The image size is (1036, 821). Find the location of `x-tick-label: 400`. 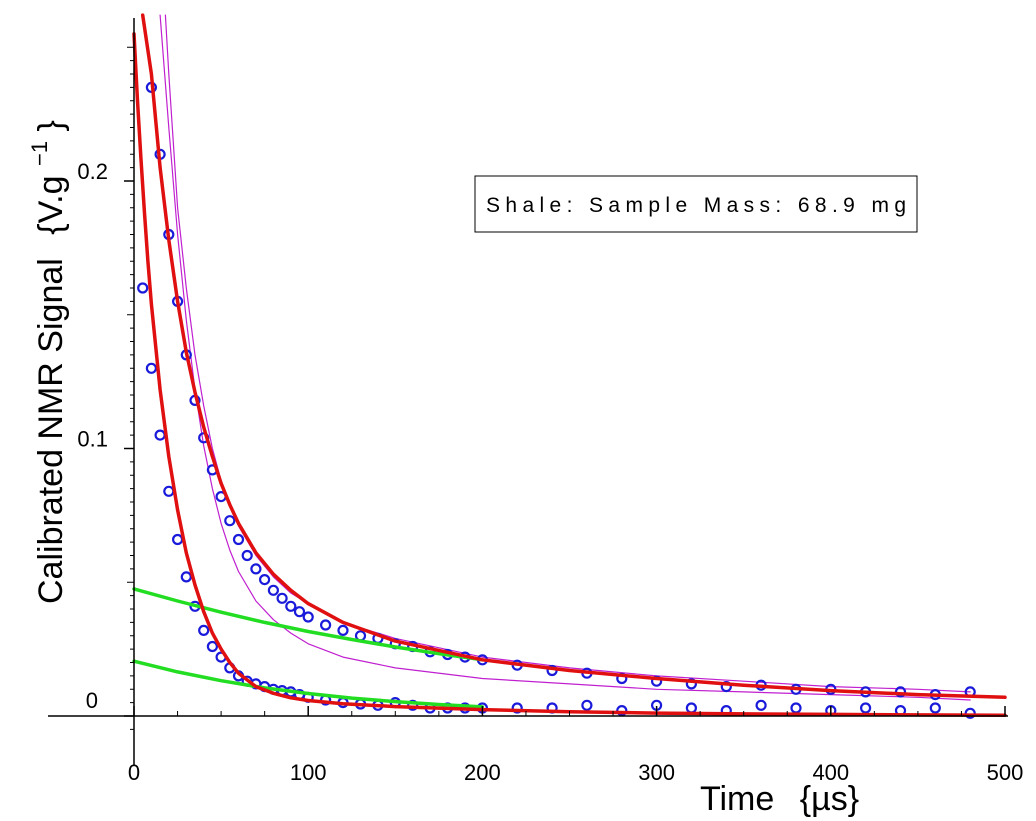

x-tick-label: 400 is located at coordinates (830, 772).